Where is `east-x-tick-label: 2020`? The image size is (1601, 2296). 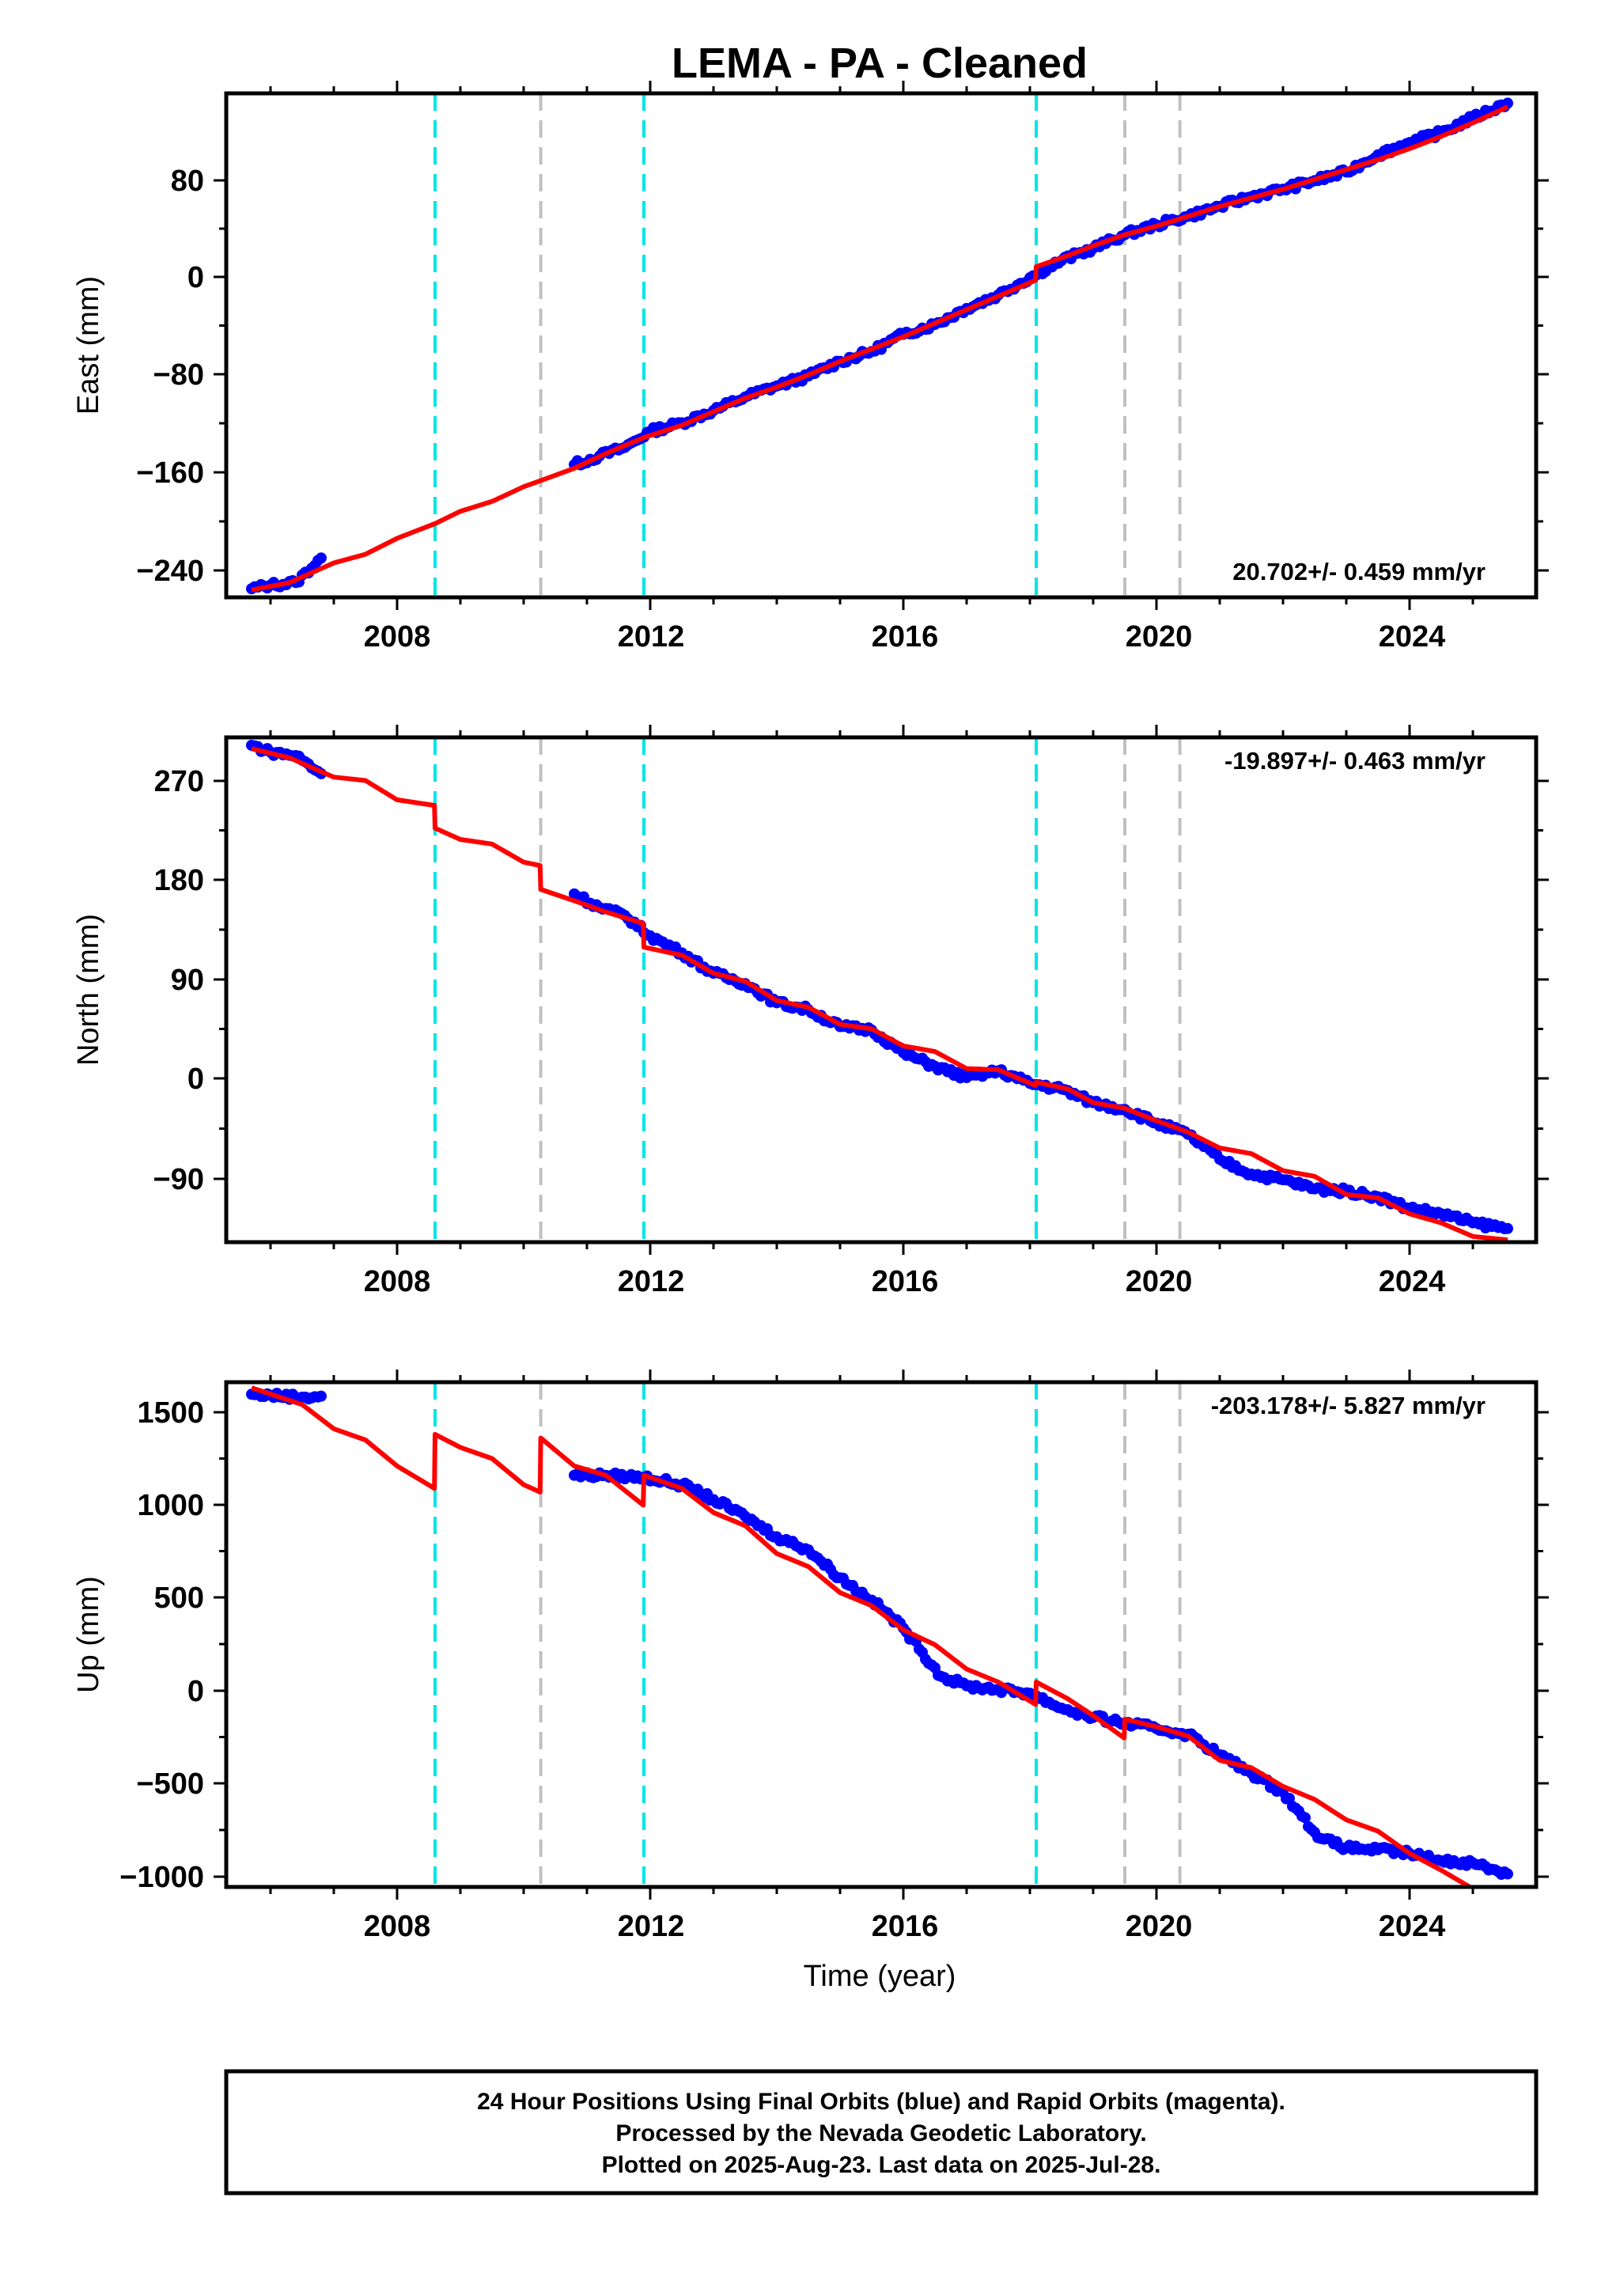 east-x-tick-label: 2020 is located at coordinates (1159, 637).